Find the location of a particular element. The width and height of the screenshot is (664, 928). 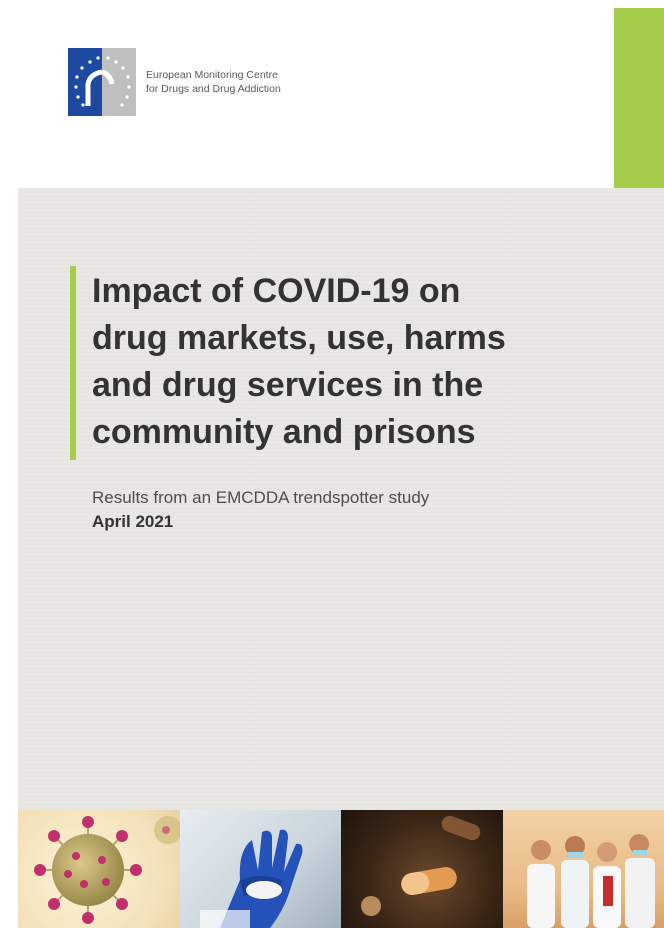

title-line-4: community and prisons is located at coordinates (284, 432).